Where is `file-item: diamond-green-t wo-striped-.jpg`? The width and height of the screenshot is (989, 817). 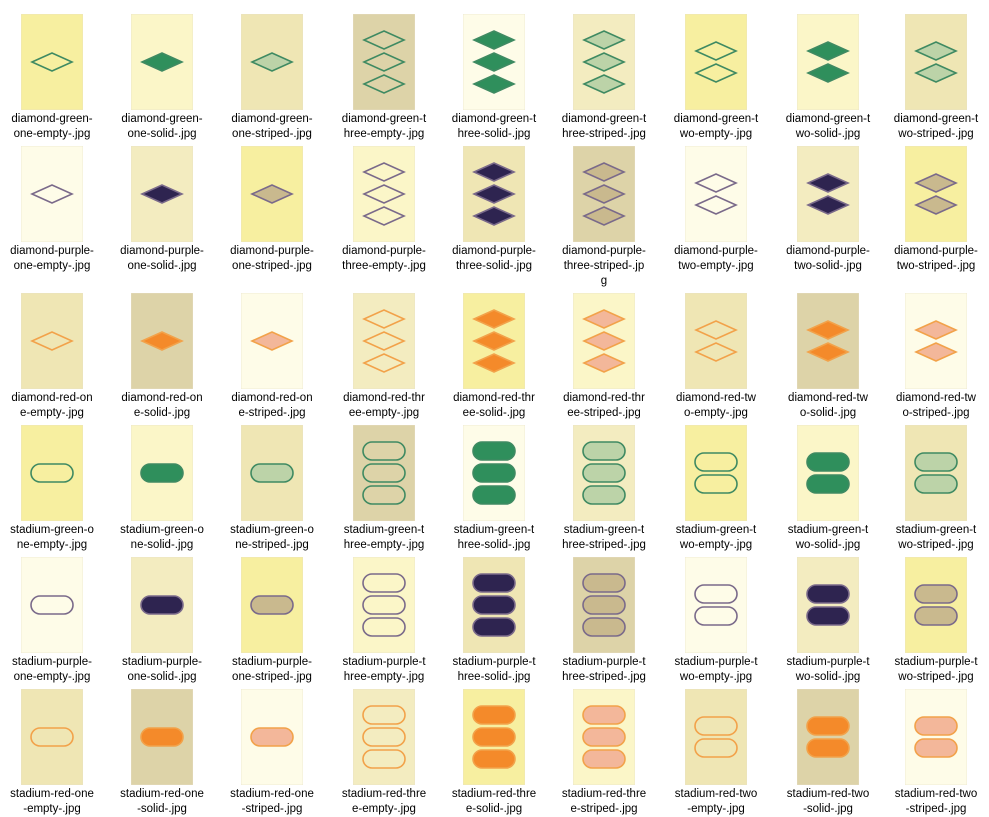
file-item: diamond-green-t wo-striped-.jpg is located at coordinates (935, 78).